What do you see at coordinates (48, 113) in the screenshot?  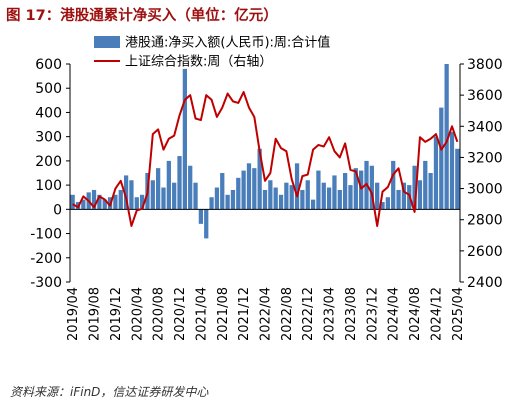 I see `left-tick-label: 400` at bounding box center [48, 113].